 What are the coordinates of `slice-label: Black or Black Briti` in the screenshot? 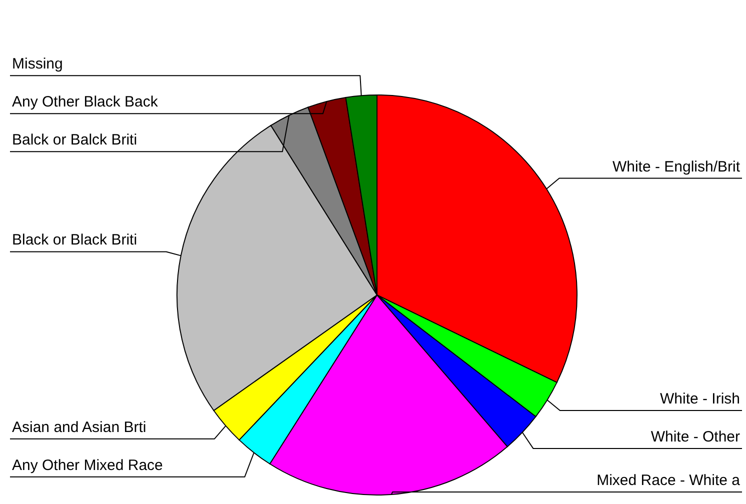 It's located at (75, 240).